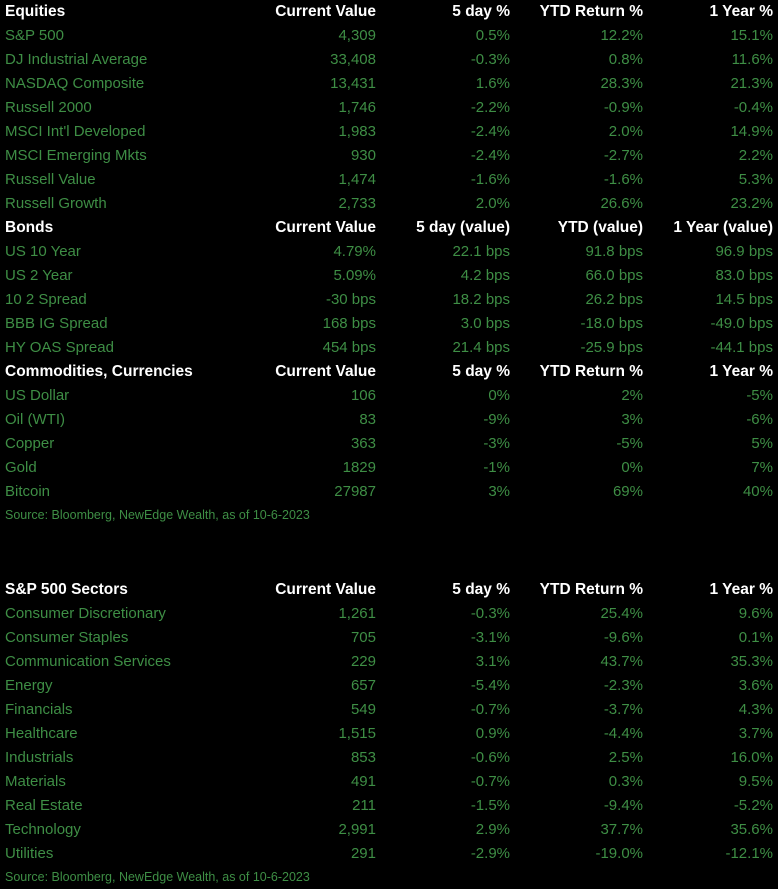 The height and width of the screenshot is (889, 778). What do you see at coordinates (99, 371) in the screenshot?
I see `section-title: Commodities, Currencies` at bounding box center [99, 371].